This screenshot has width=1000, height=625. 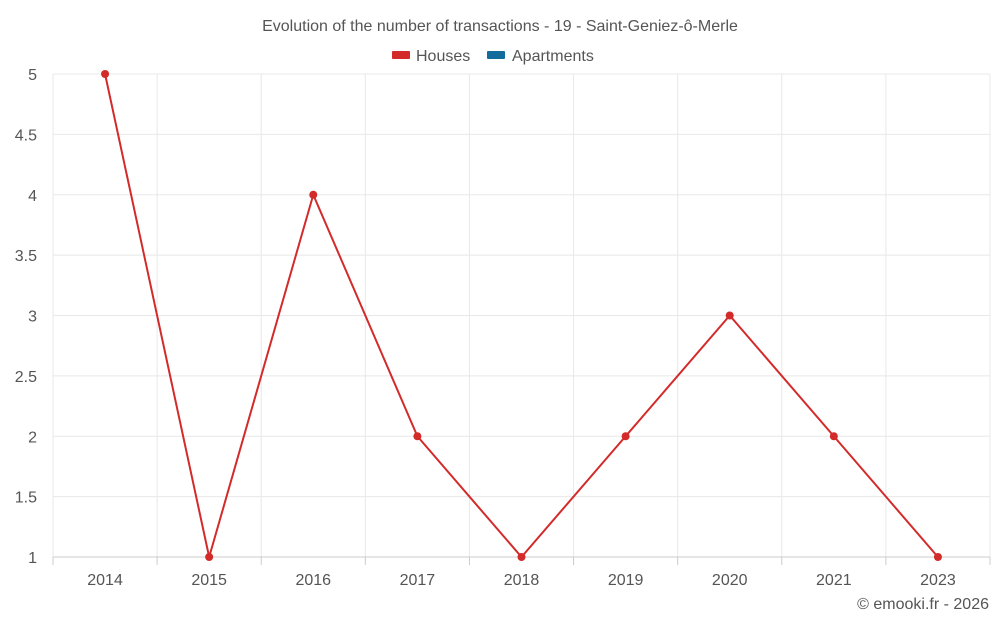 I want to click on y-tick-label: 1.5, so click(x=26, y=498).